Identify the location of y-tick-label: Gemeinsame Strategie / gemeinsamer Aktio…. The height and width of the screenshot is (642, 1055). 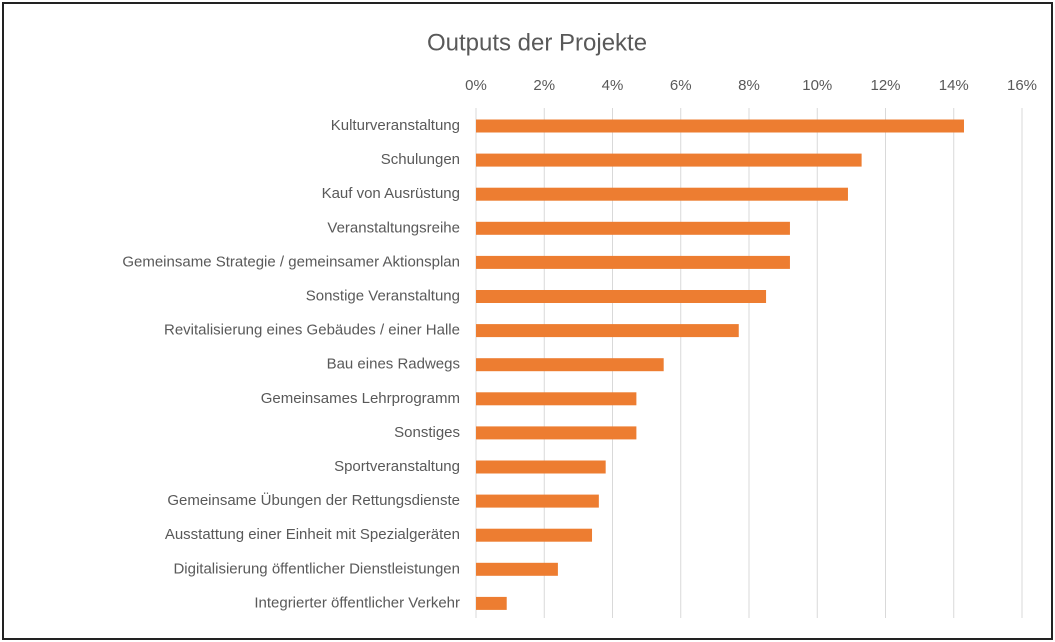
(291, 261).